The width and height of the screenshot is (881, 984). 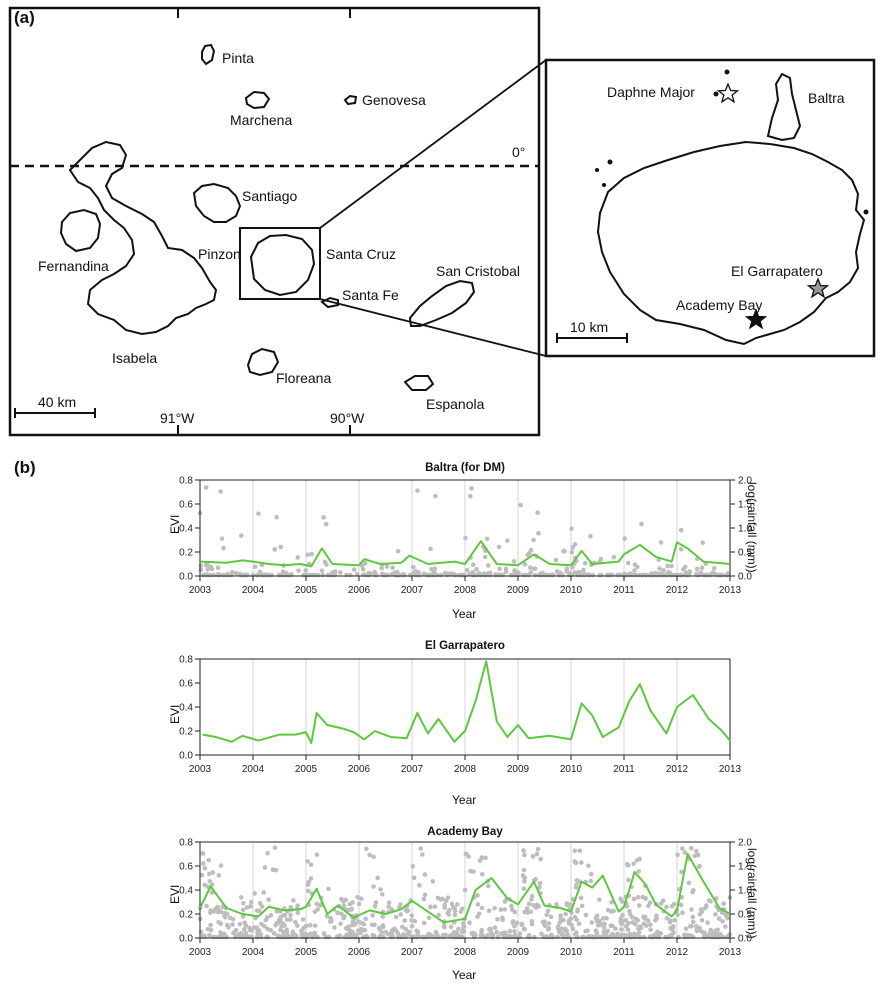 What do you see at coordinates (306, 952) in the screenshot?
I see `x-tick-label: 2005` at bounding box center [306, 952].